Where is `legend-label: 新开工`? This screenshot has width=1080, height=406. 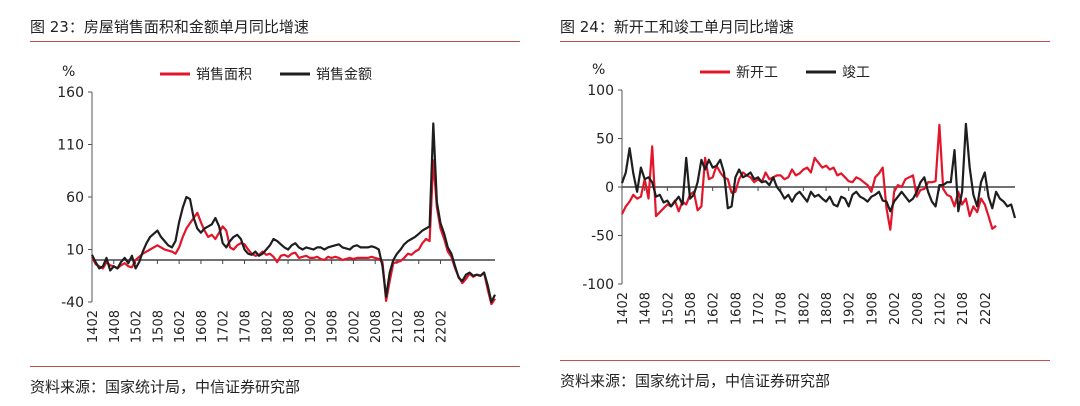
legend-label: 新开工 is located at coordinates (757, 73).